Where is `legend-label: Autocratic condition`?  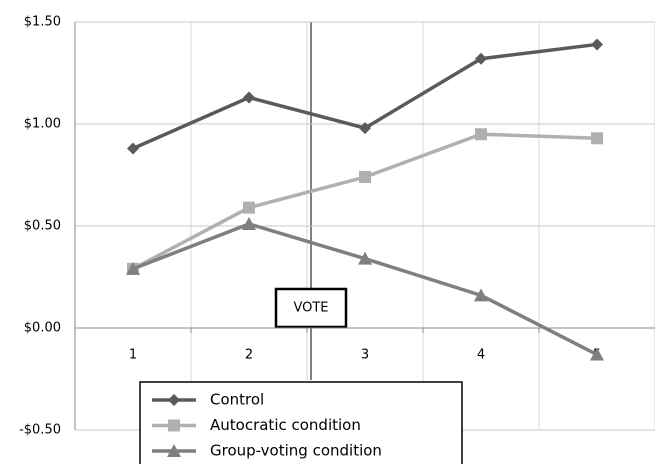
legend-label: Autocratic condition is located at coordinates (285, 425).